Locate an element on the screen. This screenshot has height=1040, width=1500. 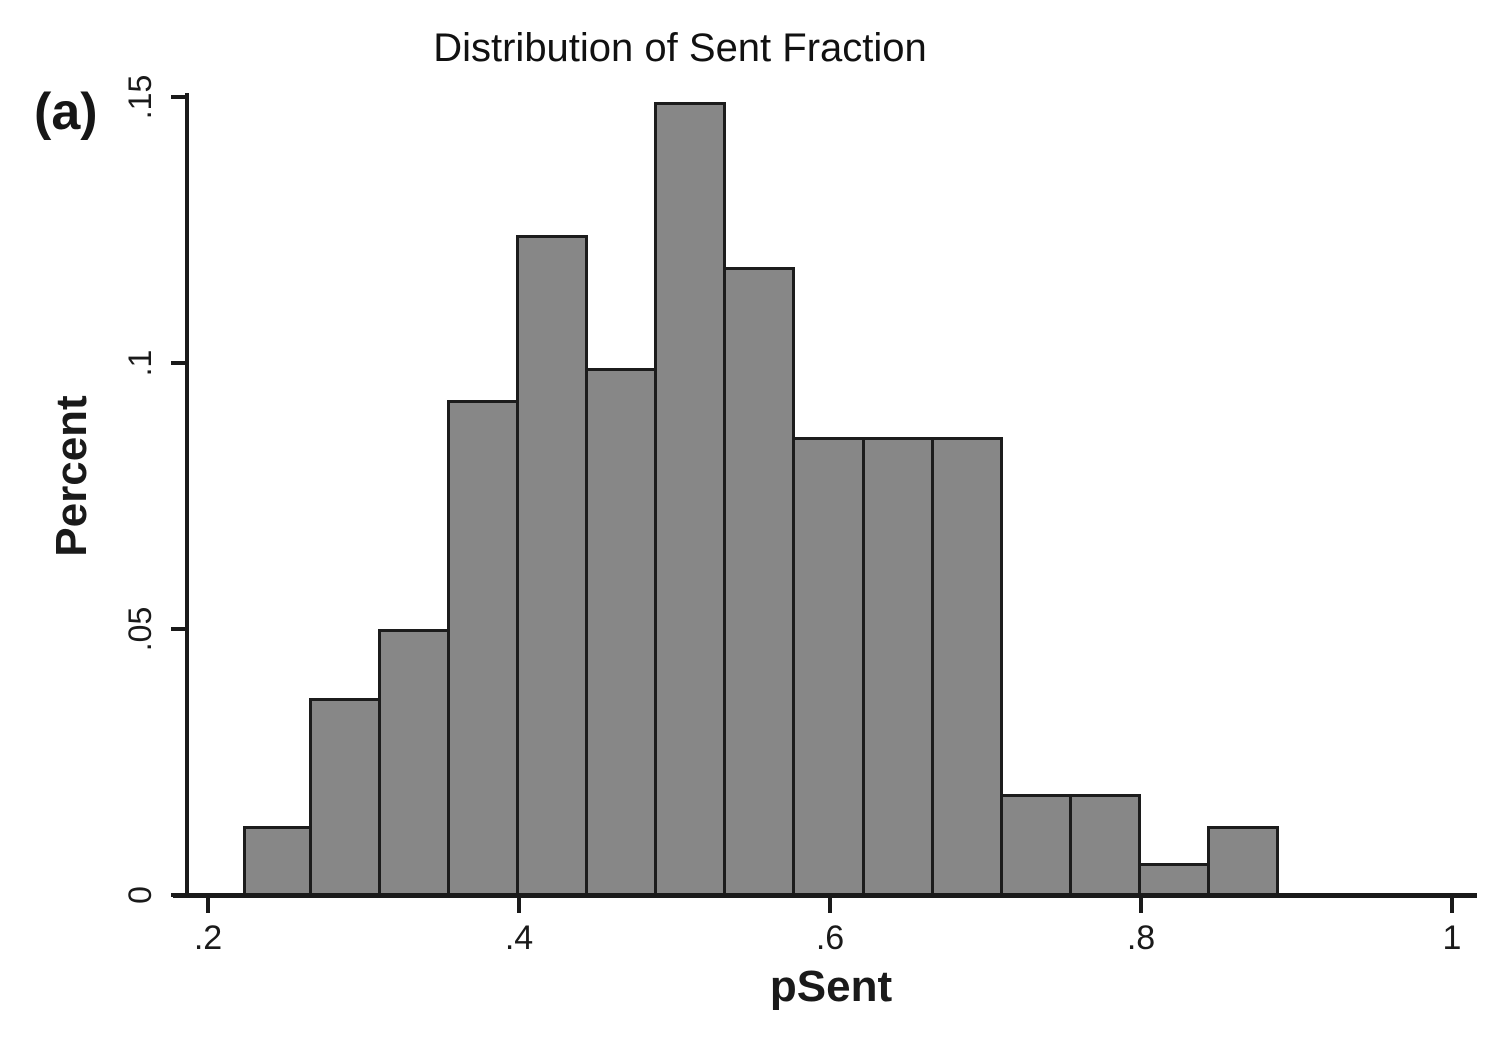
y-axis-line is located at coordinates (187, 495).